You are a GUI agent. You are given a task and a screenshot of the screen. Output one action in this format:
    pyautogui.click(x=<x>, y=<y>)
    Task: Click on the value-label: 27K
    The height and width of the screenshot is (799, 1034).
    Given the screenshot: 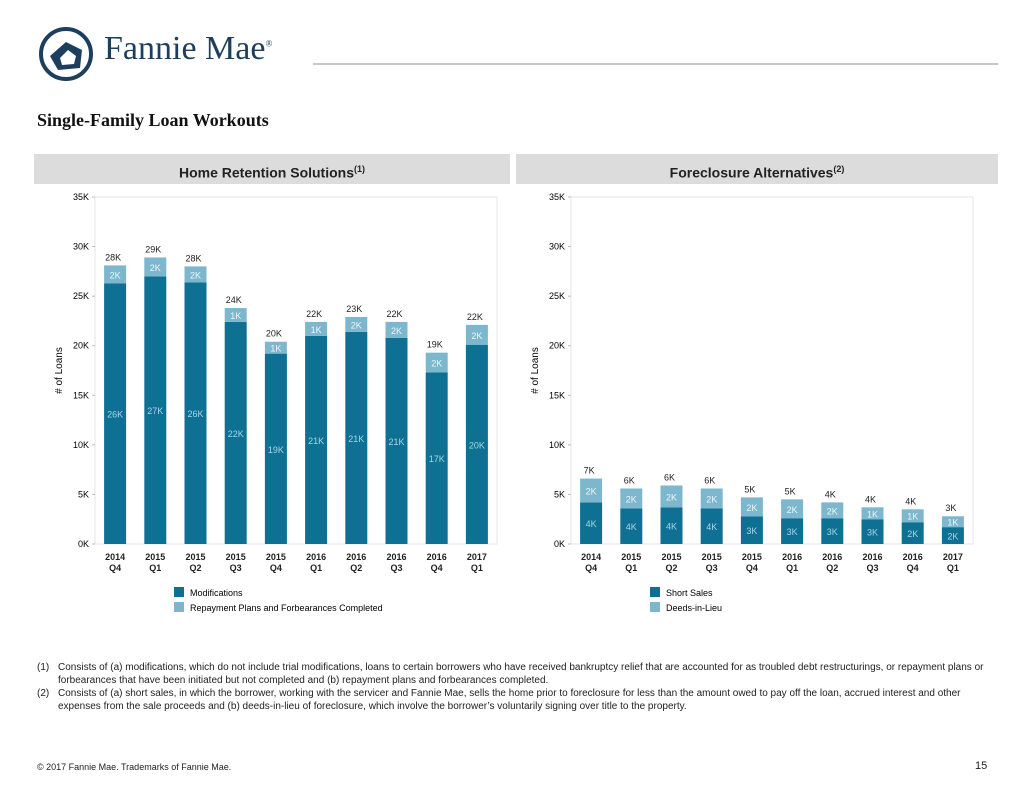 What is the action you would take?
    pyautogui.click(x=155, y=411)
    